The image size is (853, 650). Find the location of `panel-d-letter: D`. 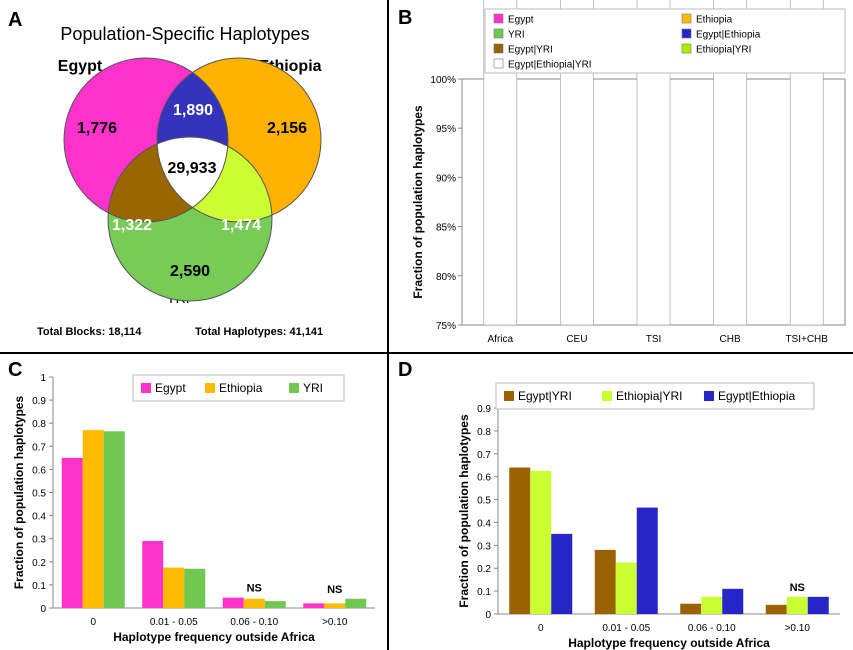

panel-d-letter: D is located at coordinates (405, 370).